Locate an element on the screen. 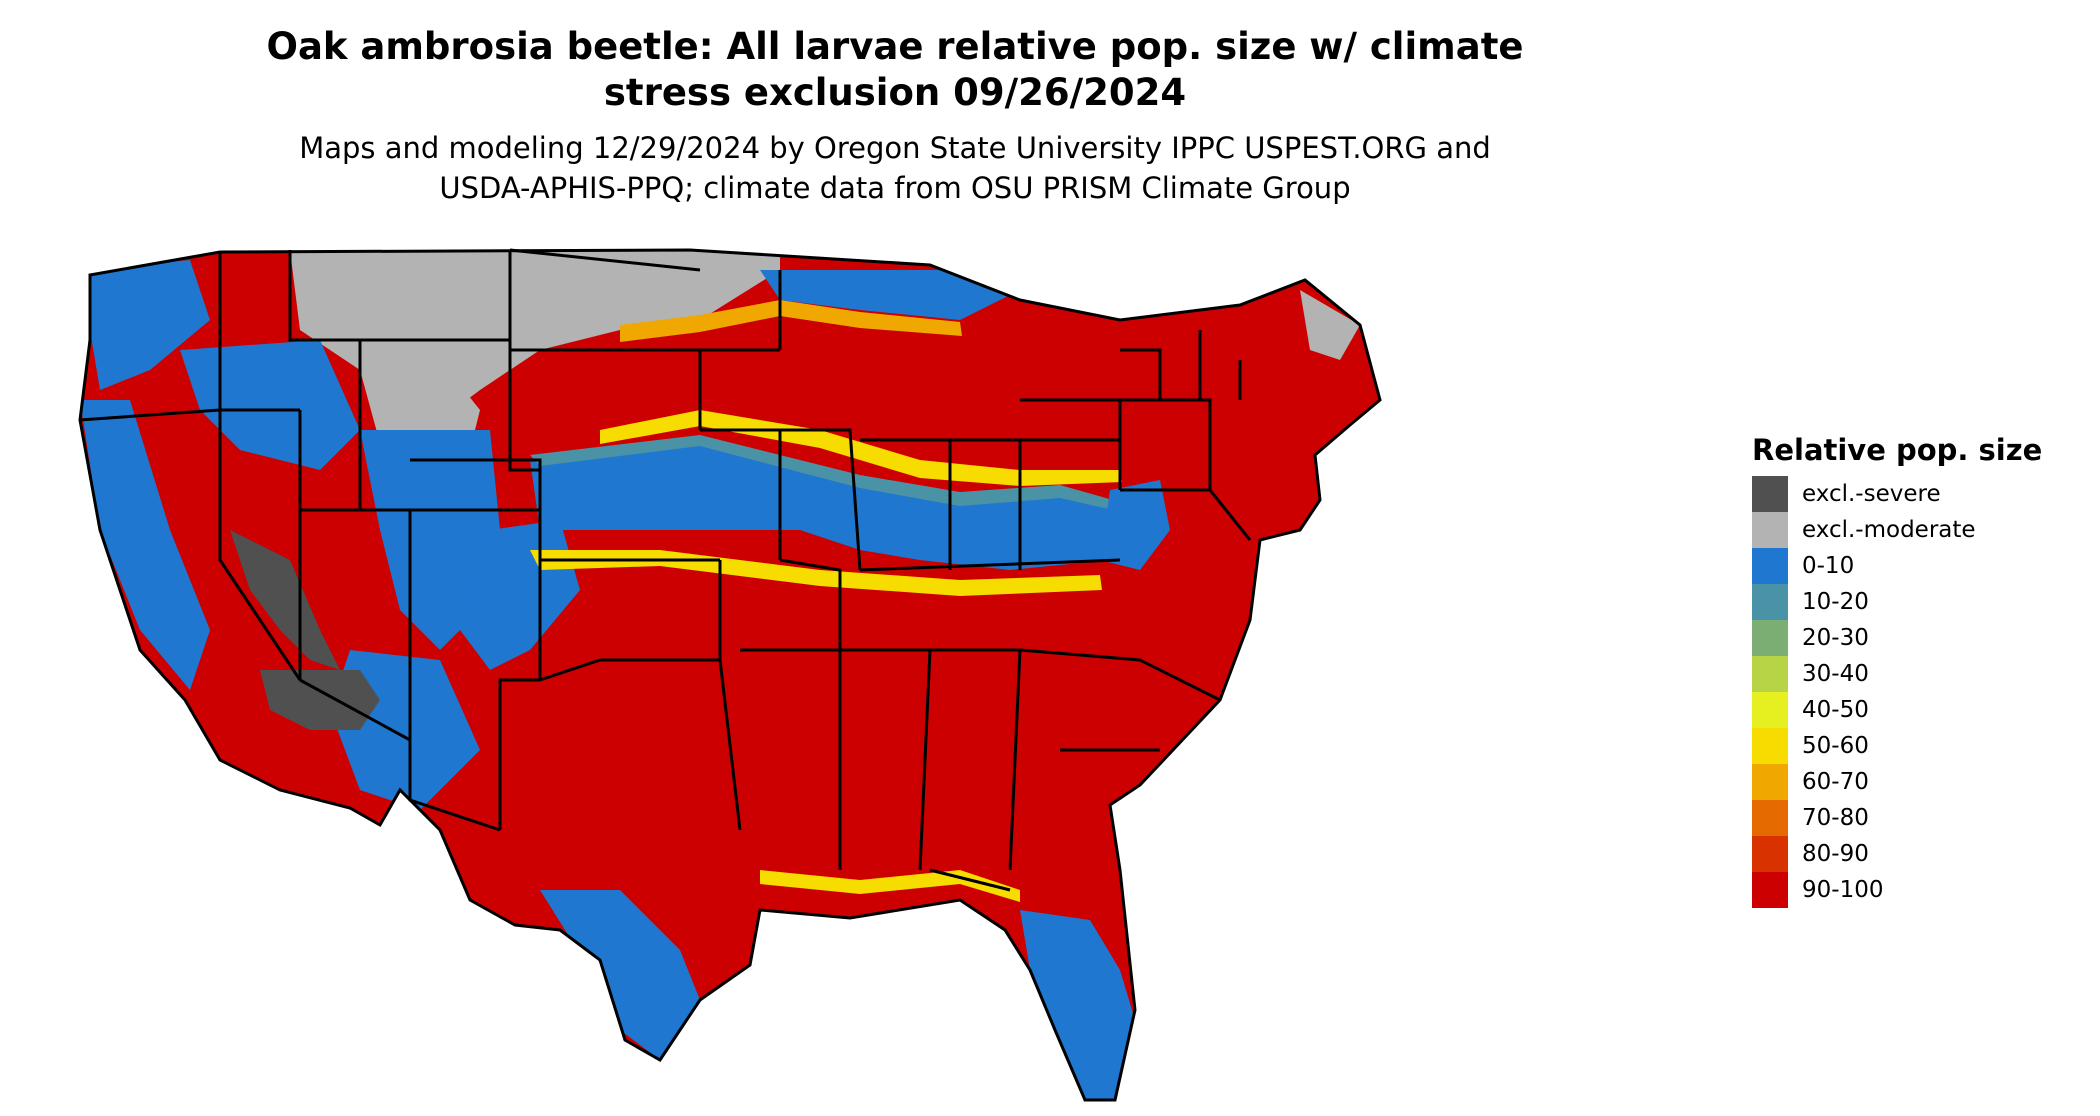 This screenshot has height=1116, width=2100. legend-item: excl.-moderate is located at coordinates (1897, 530).